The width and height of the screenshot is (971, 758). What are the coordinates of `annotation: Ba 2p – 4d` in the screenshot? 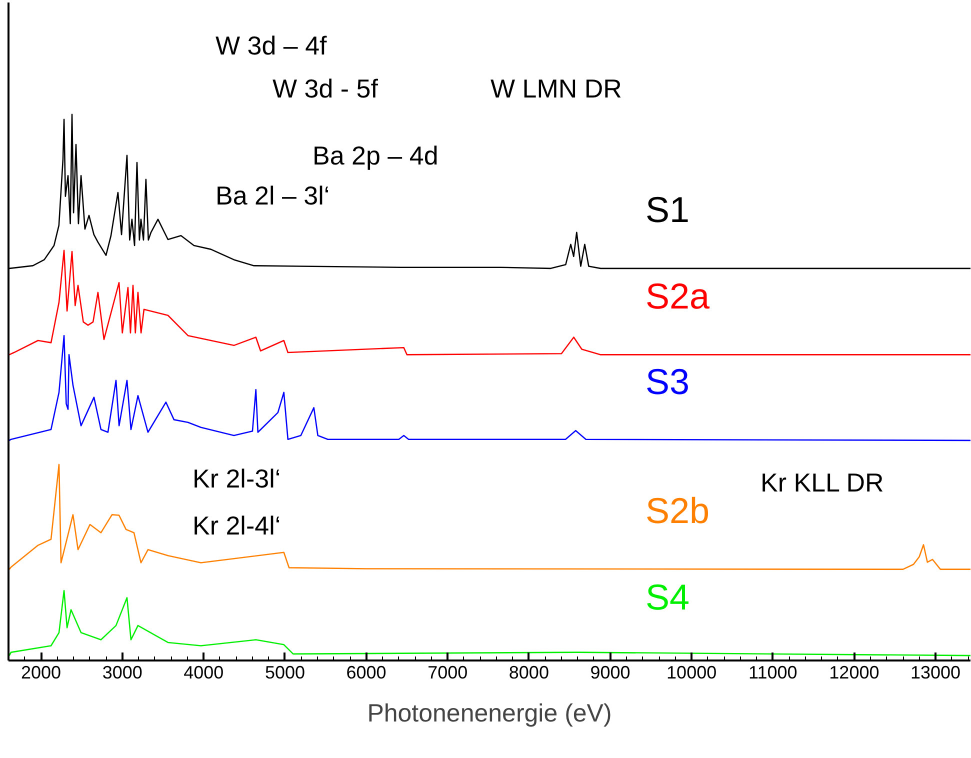 It's located at (375, 155).